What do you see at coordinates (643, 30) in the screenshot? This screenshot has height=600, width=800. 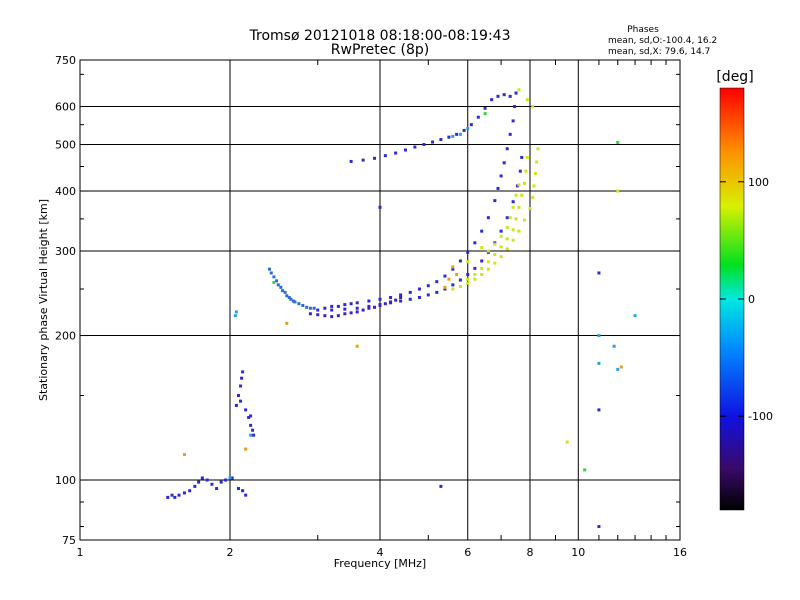 I see `stats-heading: Phases` at bounding box center [643, 30].